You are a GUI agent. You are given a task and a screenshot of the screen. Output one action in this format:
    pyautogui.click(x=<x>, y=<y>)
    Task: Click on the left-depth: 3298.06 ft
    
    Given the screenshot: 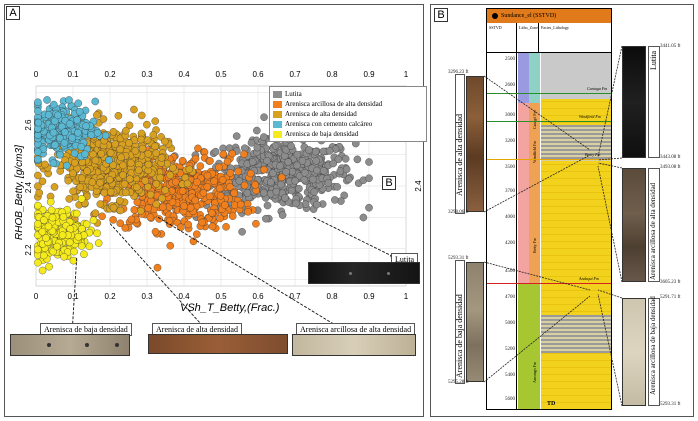 What is the action you would take?
    pyautogui.click(x=458, y=212)
    